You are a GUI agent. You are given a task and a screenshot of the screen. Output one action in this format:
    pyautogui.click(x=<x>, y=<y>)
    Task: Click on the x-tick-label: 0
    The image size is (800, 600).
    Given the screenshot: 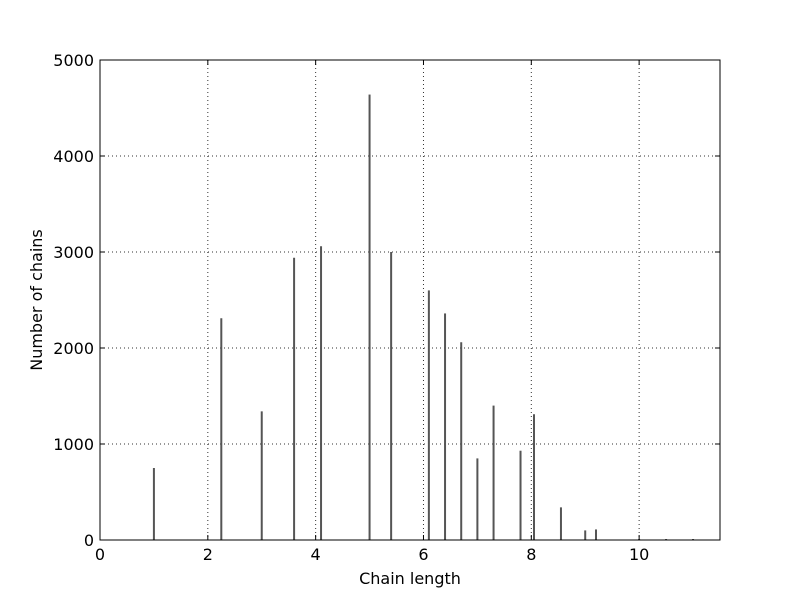 What is the action you would take?
    pyautogui.click(x=100, y=554)
    